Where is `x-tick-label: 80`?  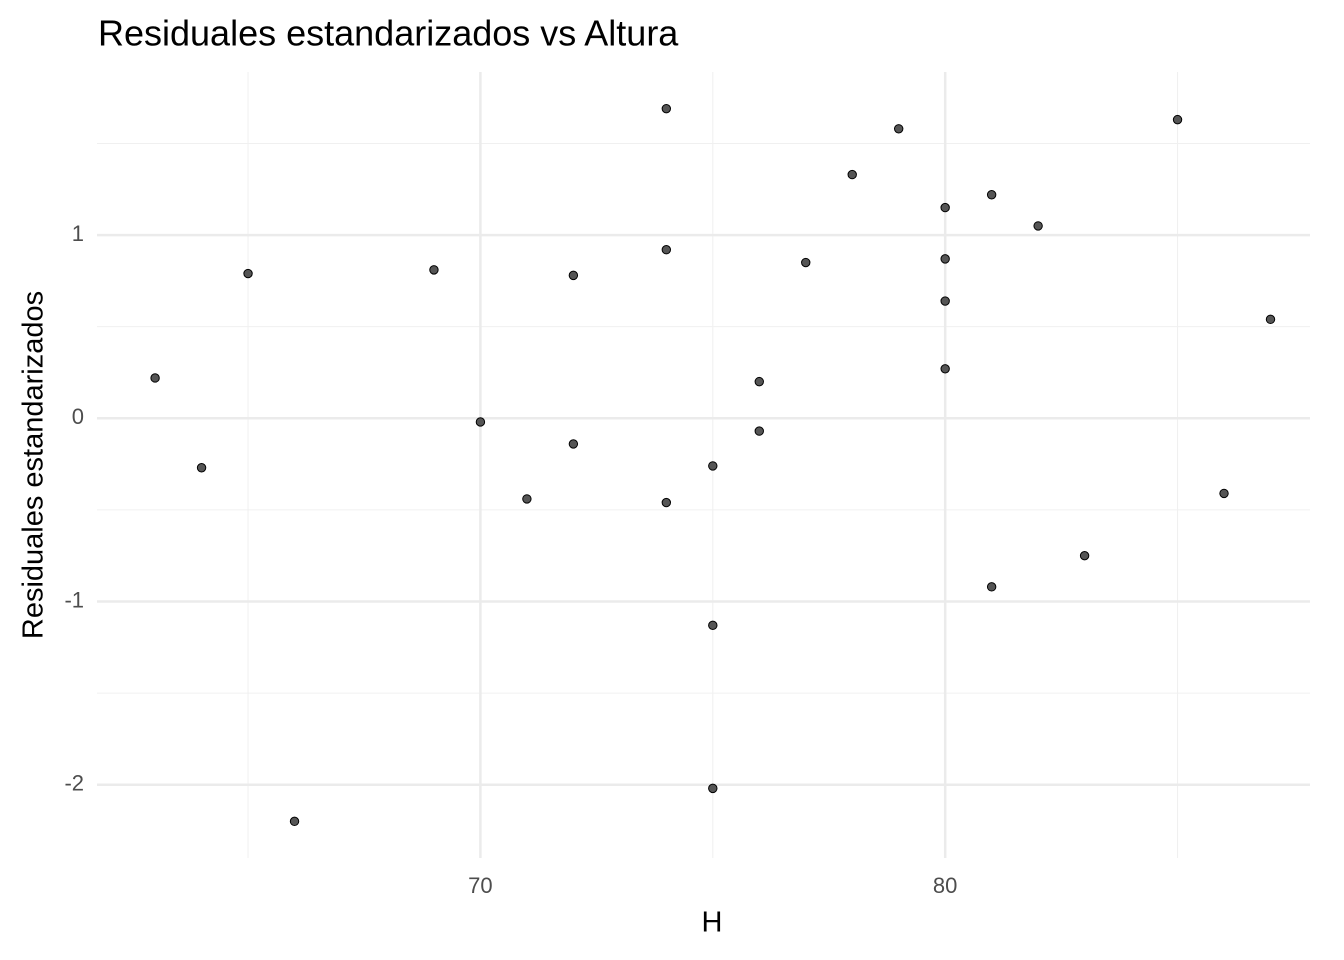
x-tick-label: 80 is located at coordinates (945, 885).